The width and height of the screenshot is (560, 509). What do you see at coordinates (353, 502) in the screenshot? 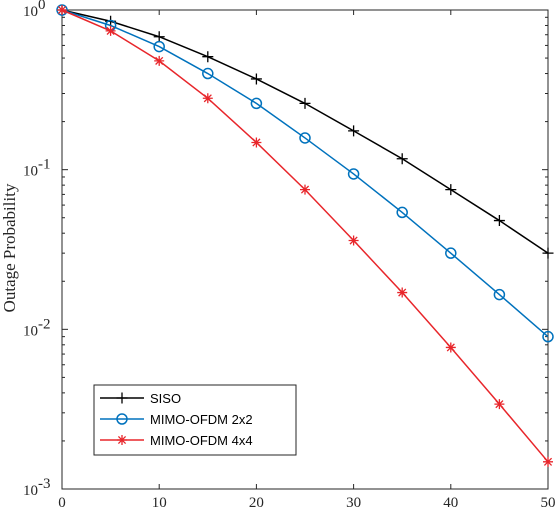
I see `x-tick-label: 30` at bounding box center [353, 502].